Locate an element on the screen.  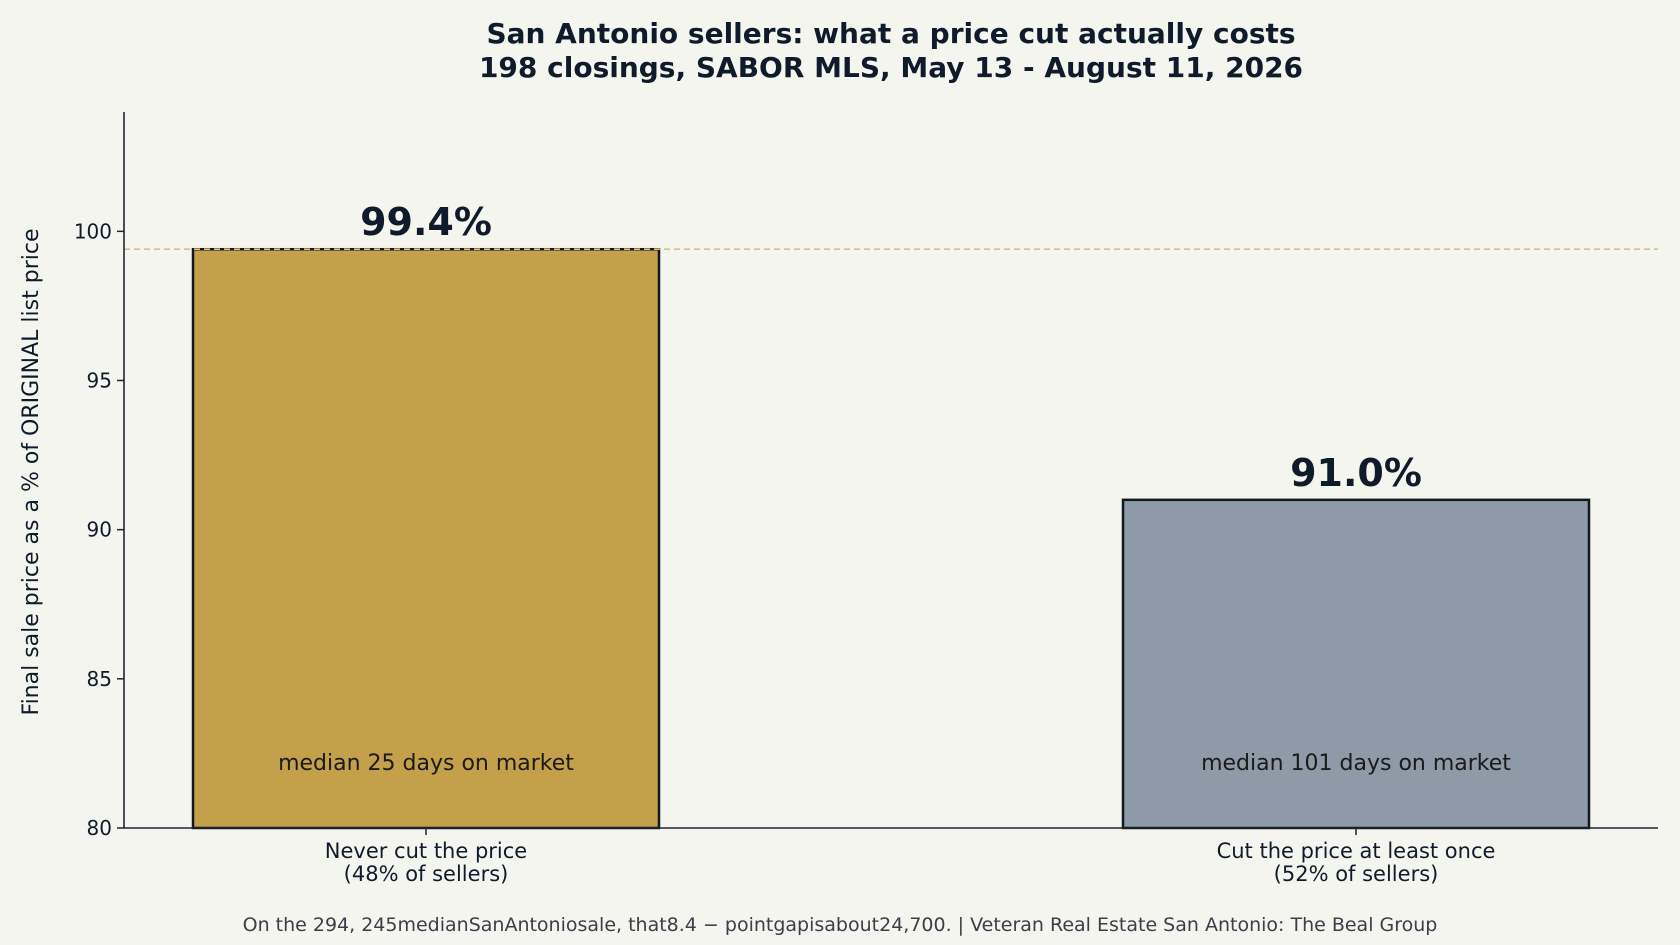
x-tick-label: Cut the price at least once is located at coordinates (1356, 851).